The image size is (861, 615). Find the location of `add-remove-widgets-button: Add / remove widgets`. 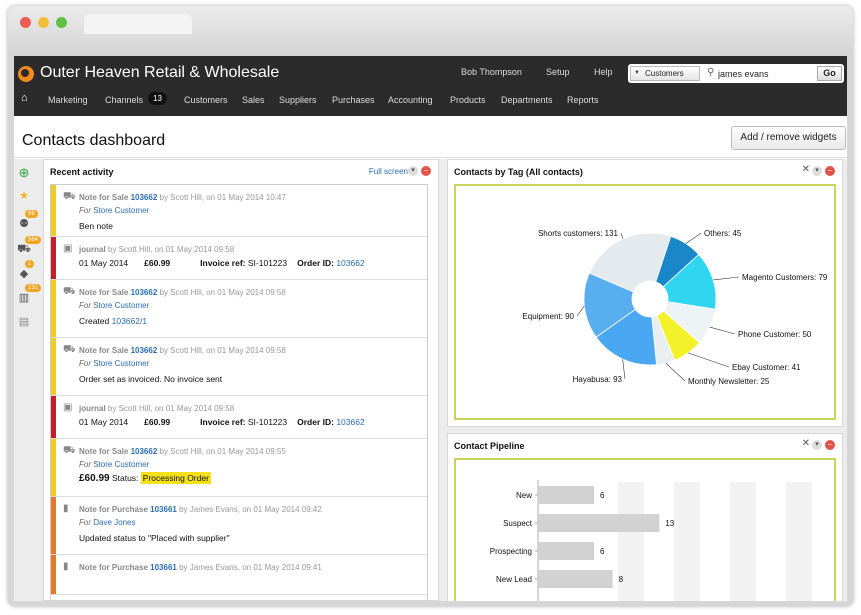

add-remove-widgets-button: Add / remove widgets is located at coordinates (788, 138).